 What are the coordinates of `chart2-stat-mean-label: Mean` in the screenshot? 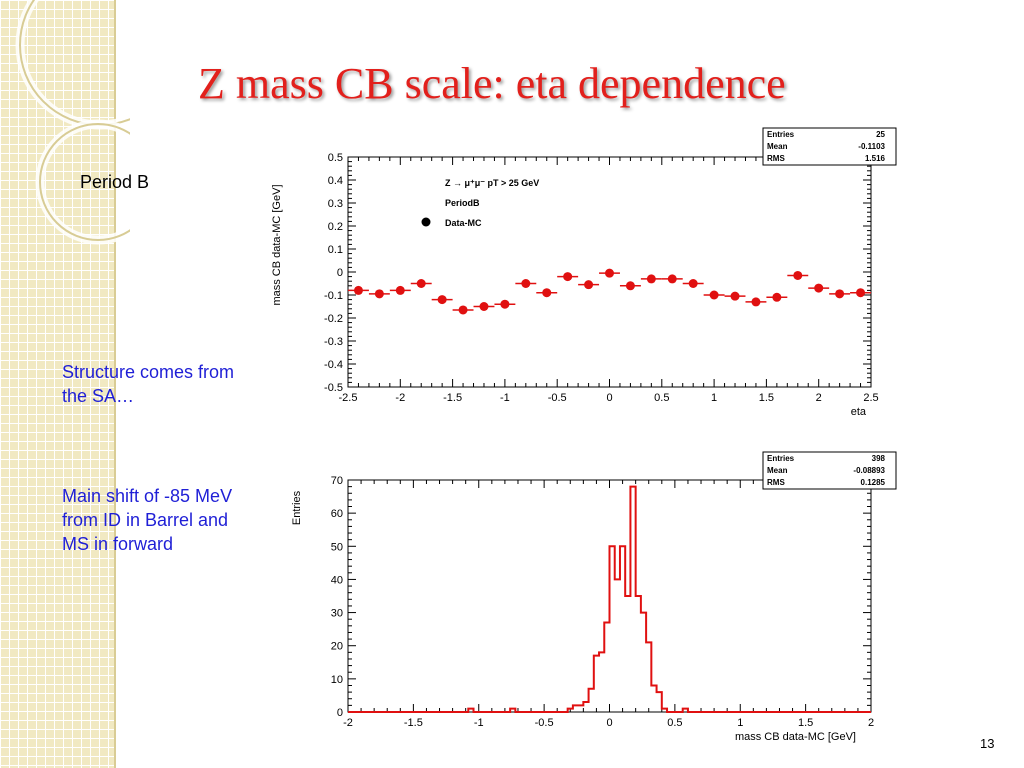 It's located at (777, 470).